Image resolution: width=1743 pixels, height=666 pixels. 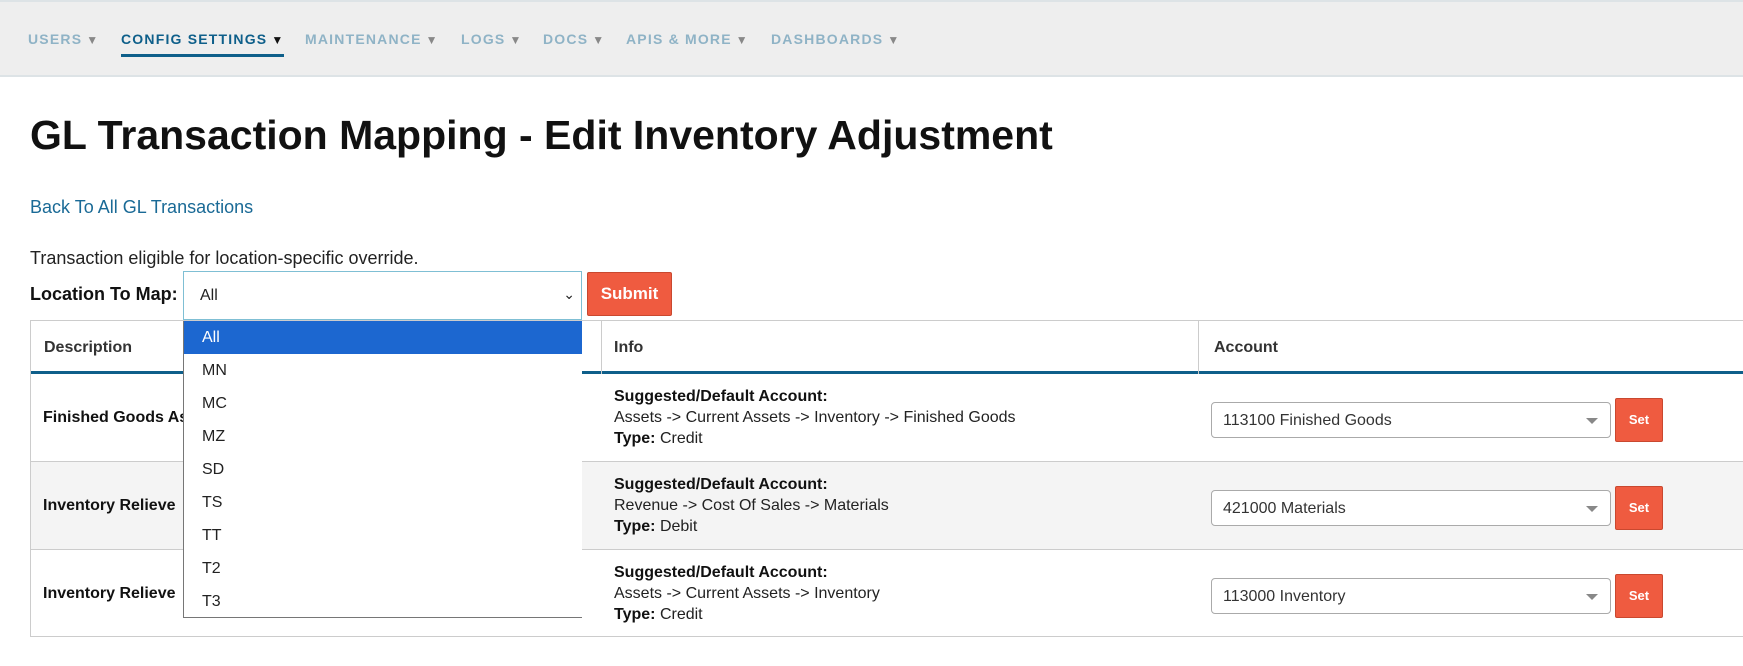 What do you see at coordinates (55, 39) in the screenshot?
I see `nav-label: USERS` at bounding box center [55, 39].